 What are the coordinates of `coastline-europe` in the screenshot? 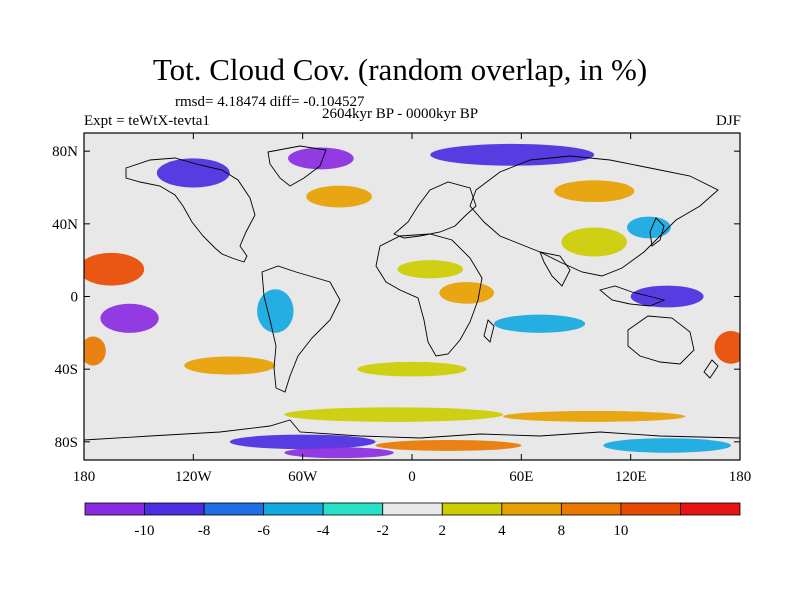 It's located at (435, 210).